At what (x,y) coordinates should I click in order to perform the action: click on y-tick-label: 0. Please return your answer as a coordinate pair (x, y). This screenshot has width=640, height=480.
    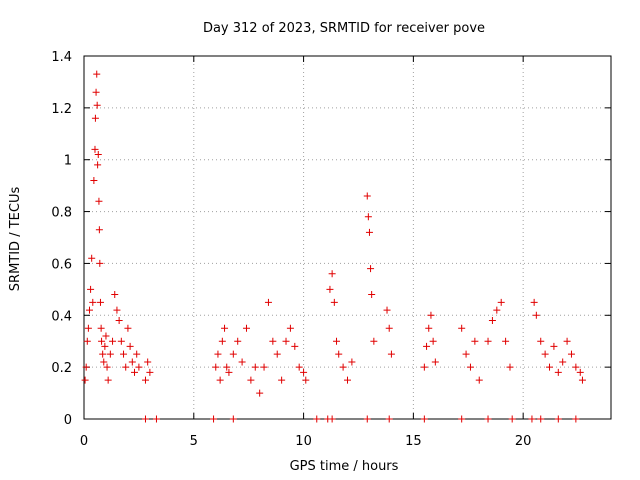
    Looking at the image, I should click on (68, 420).